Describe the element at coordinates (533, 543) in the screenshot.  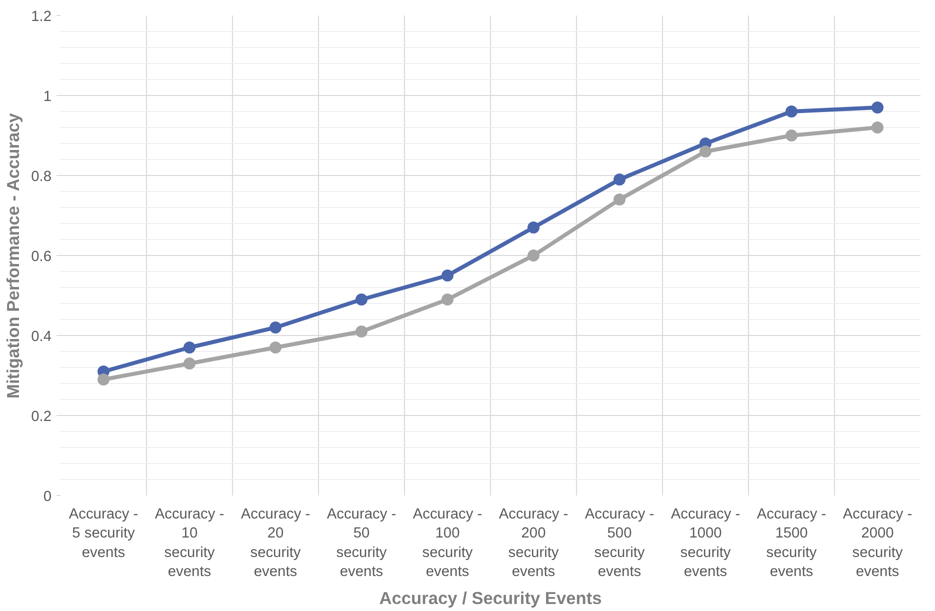
I see `x-tick-label: Accuracy - 200 security events` at that location.